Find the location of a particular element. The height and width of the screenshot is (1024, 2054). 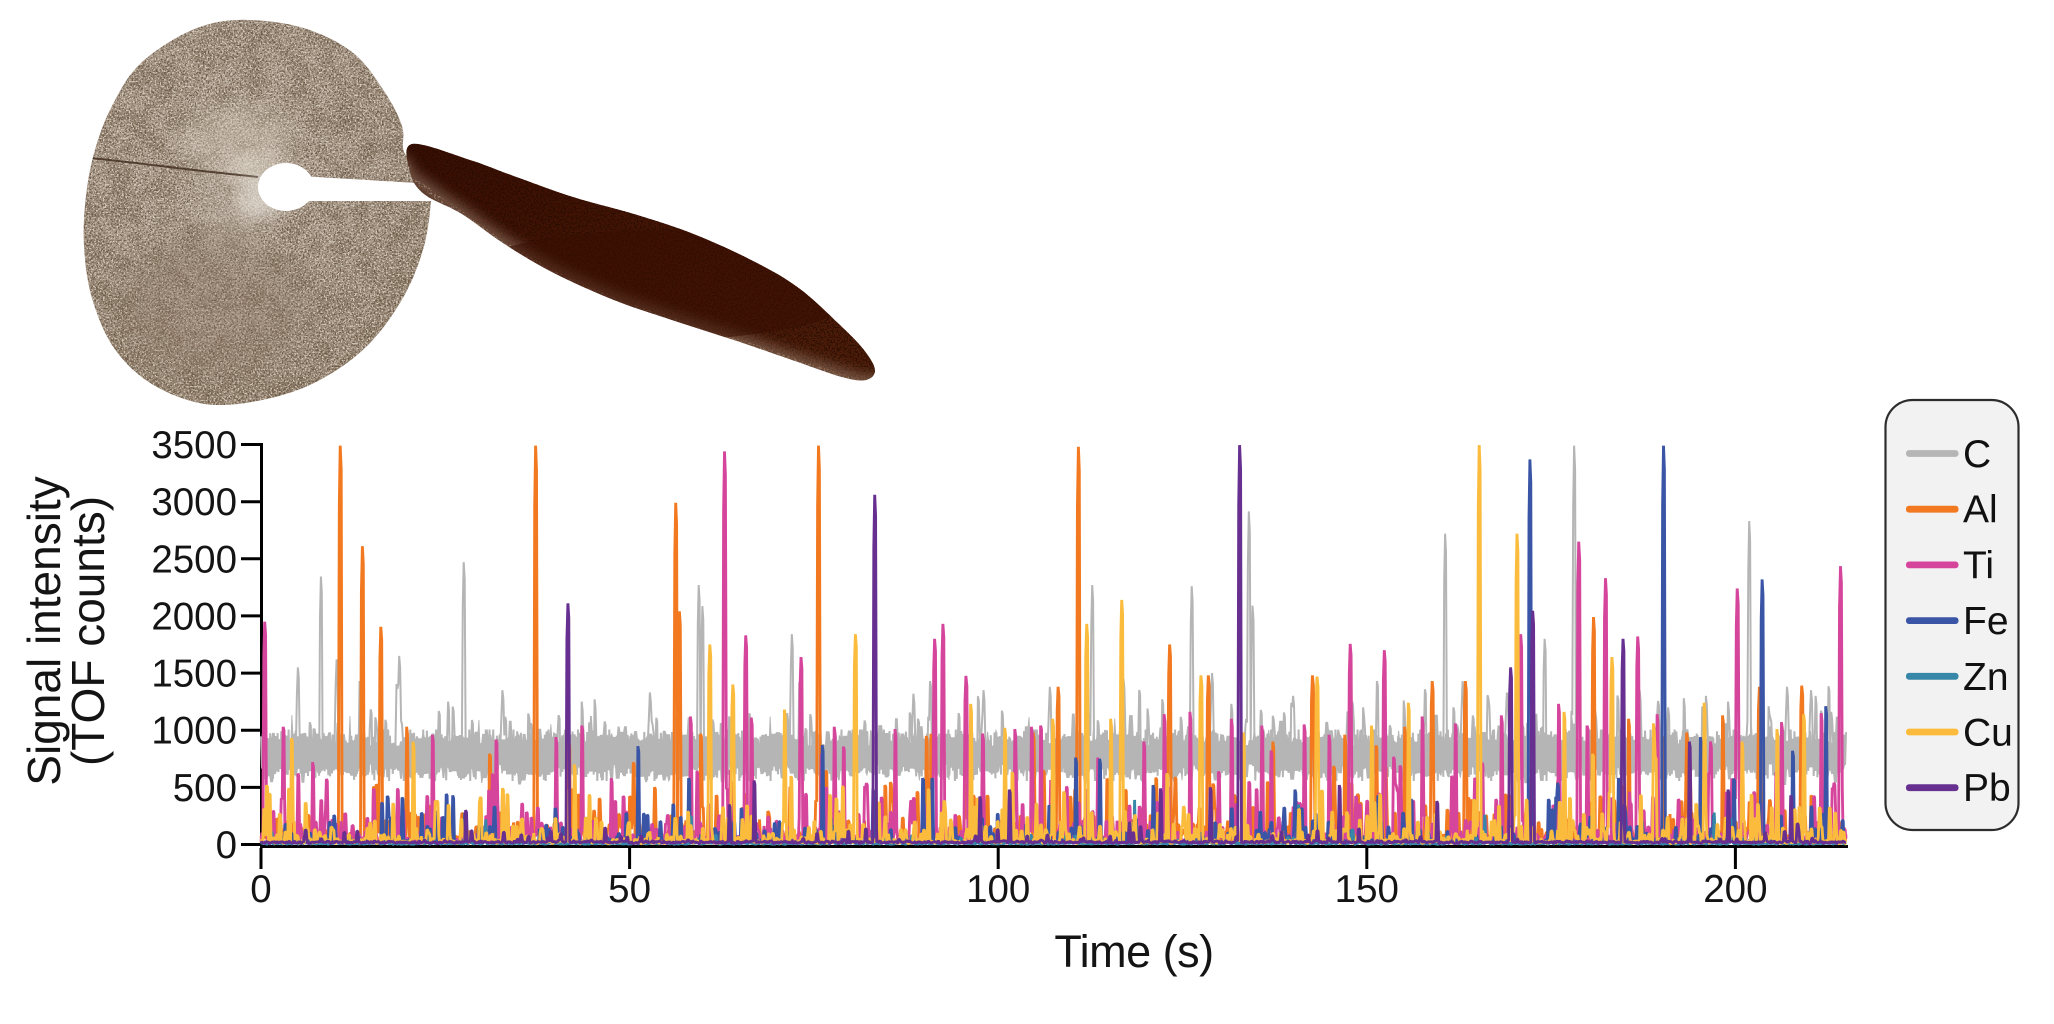

svg-text: 3000 is located at coordinates (194, 502).